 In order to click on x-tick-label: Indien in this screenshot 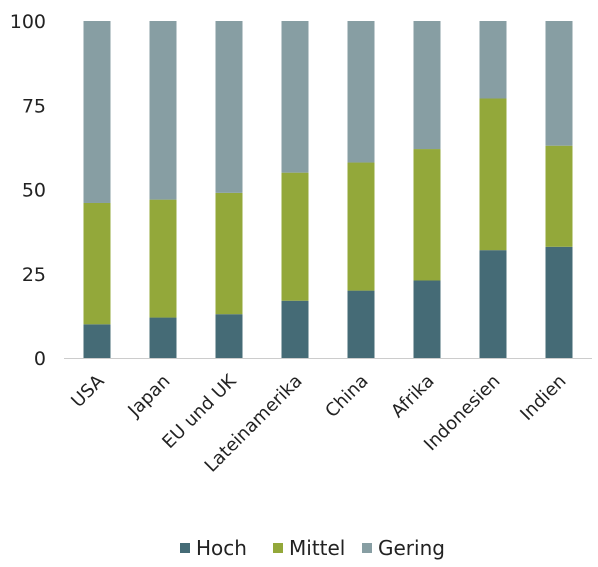, I will do `click(543, 398)`.